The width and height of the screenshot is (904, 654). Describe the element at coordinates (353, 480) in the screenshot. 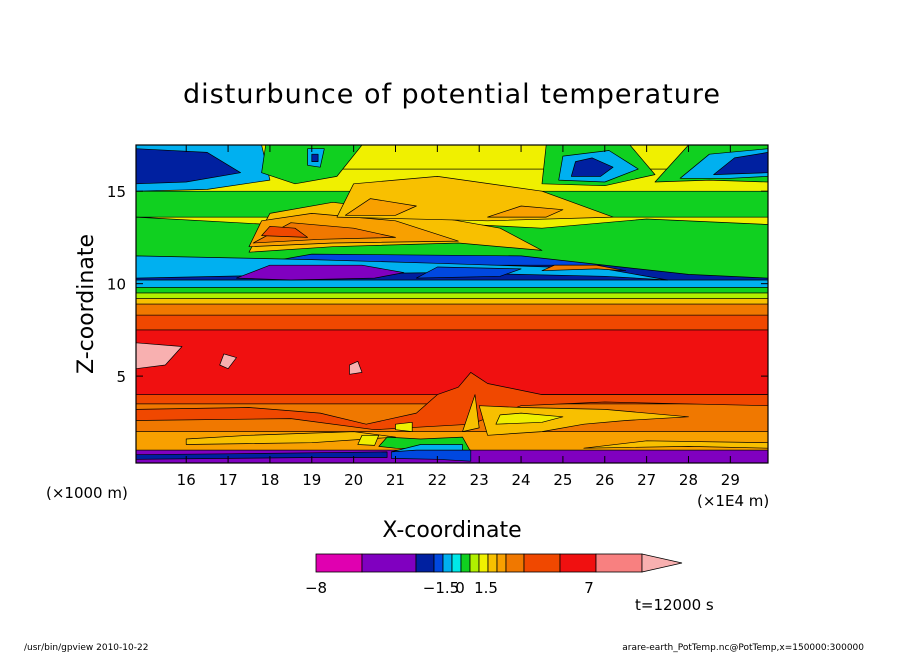

I see `x-tick-label: 20` at that location.